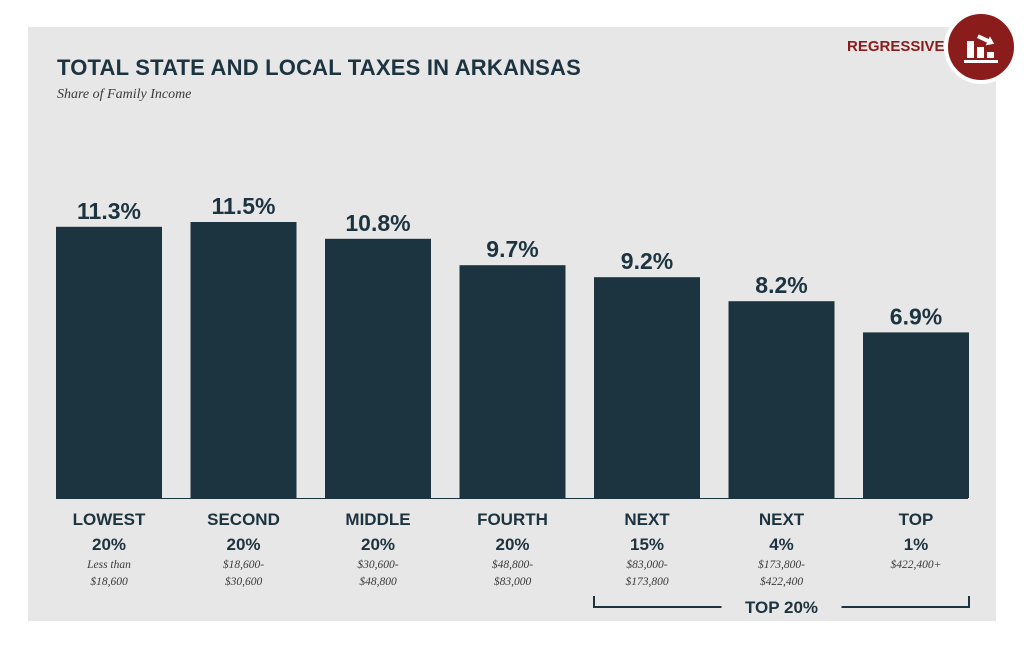 The width and height of the screenshot is (1024, 649). I want to click on bracket-label: TOP 20%, so click(781, 607).